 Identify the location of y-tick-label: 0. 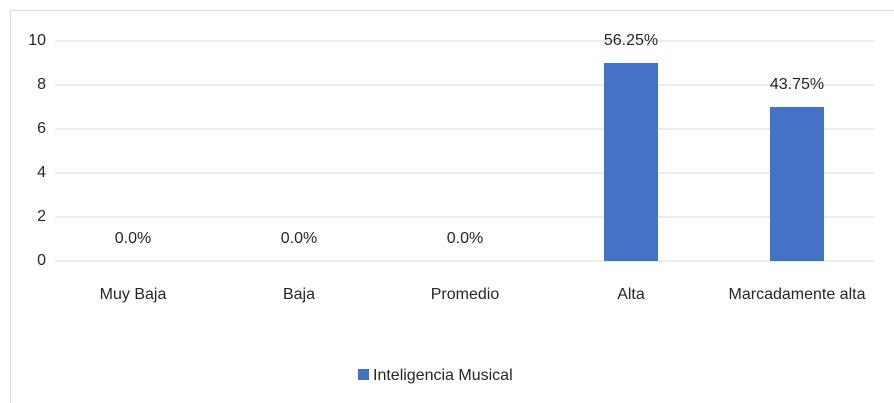
(41, 260).